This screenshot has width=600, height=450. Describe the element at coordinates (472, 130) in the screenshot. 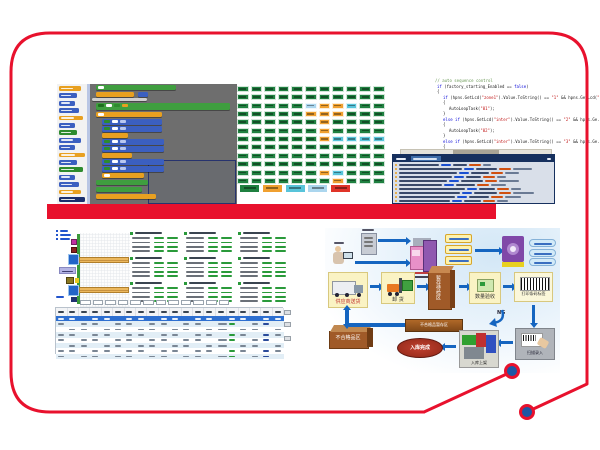

I see `code-line: AutoLoopTask("02");` at that location.